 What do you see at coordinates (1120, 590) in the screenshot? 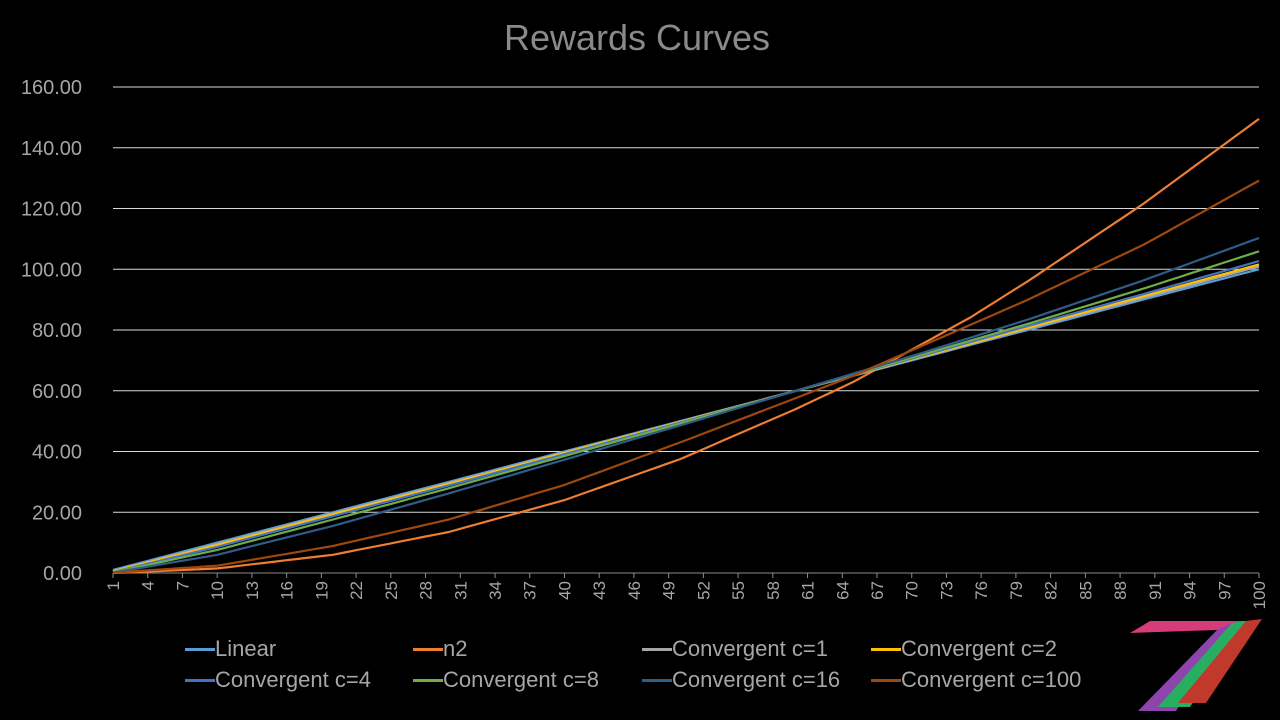
I see `x-tick-label: 88` at bounding box center [1120, 590].